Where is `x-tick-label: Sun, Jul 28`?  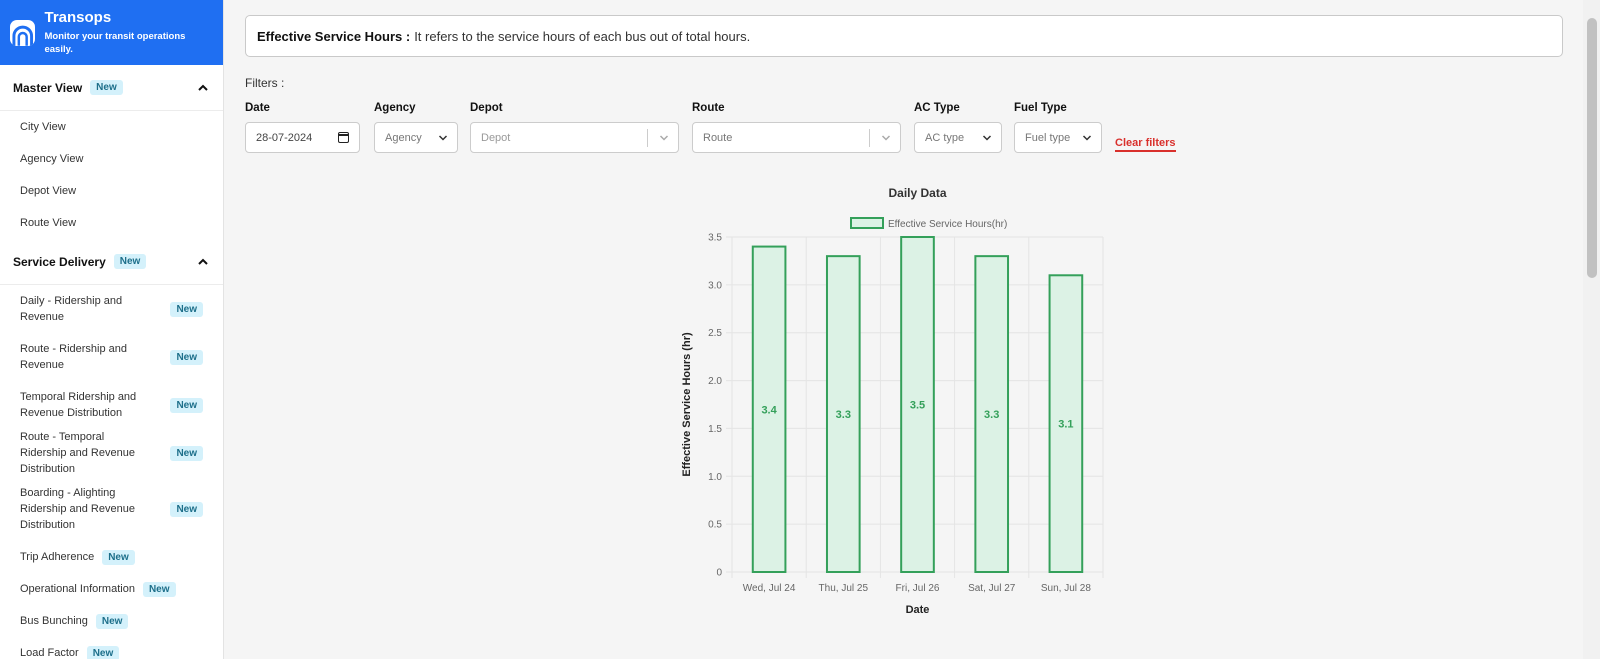 x-tick-label: Sun, Jul 28 is located at coordinates (1066, 588).